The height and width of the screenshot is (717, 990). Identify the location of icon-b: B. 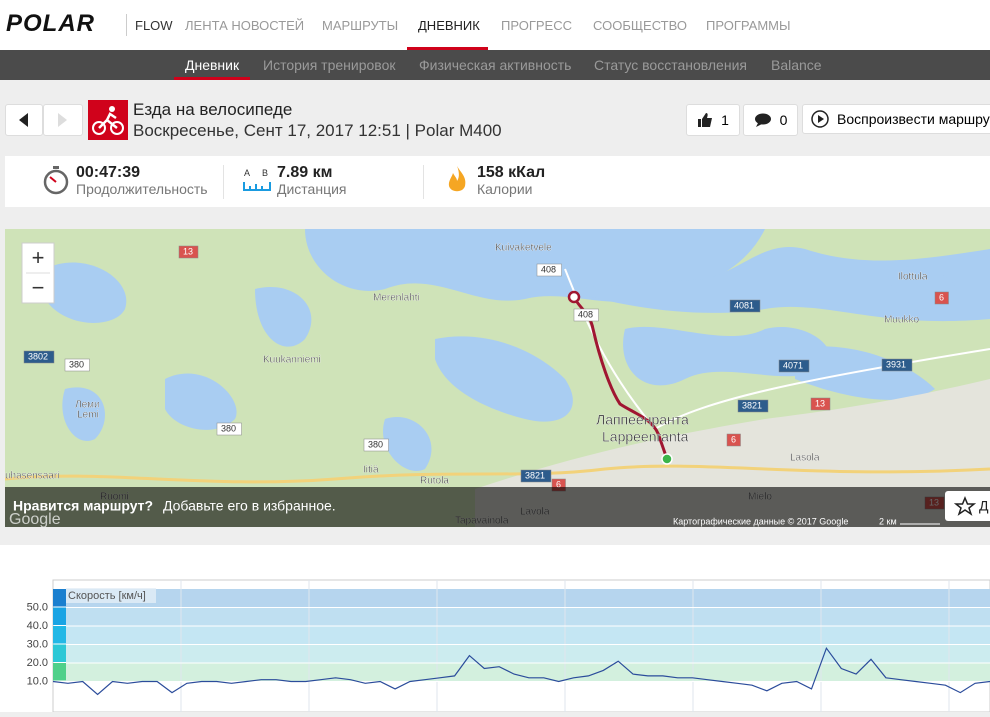
(265, 173).